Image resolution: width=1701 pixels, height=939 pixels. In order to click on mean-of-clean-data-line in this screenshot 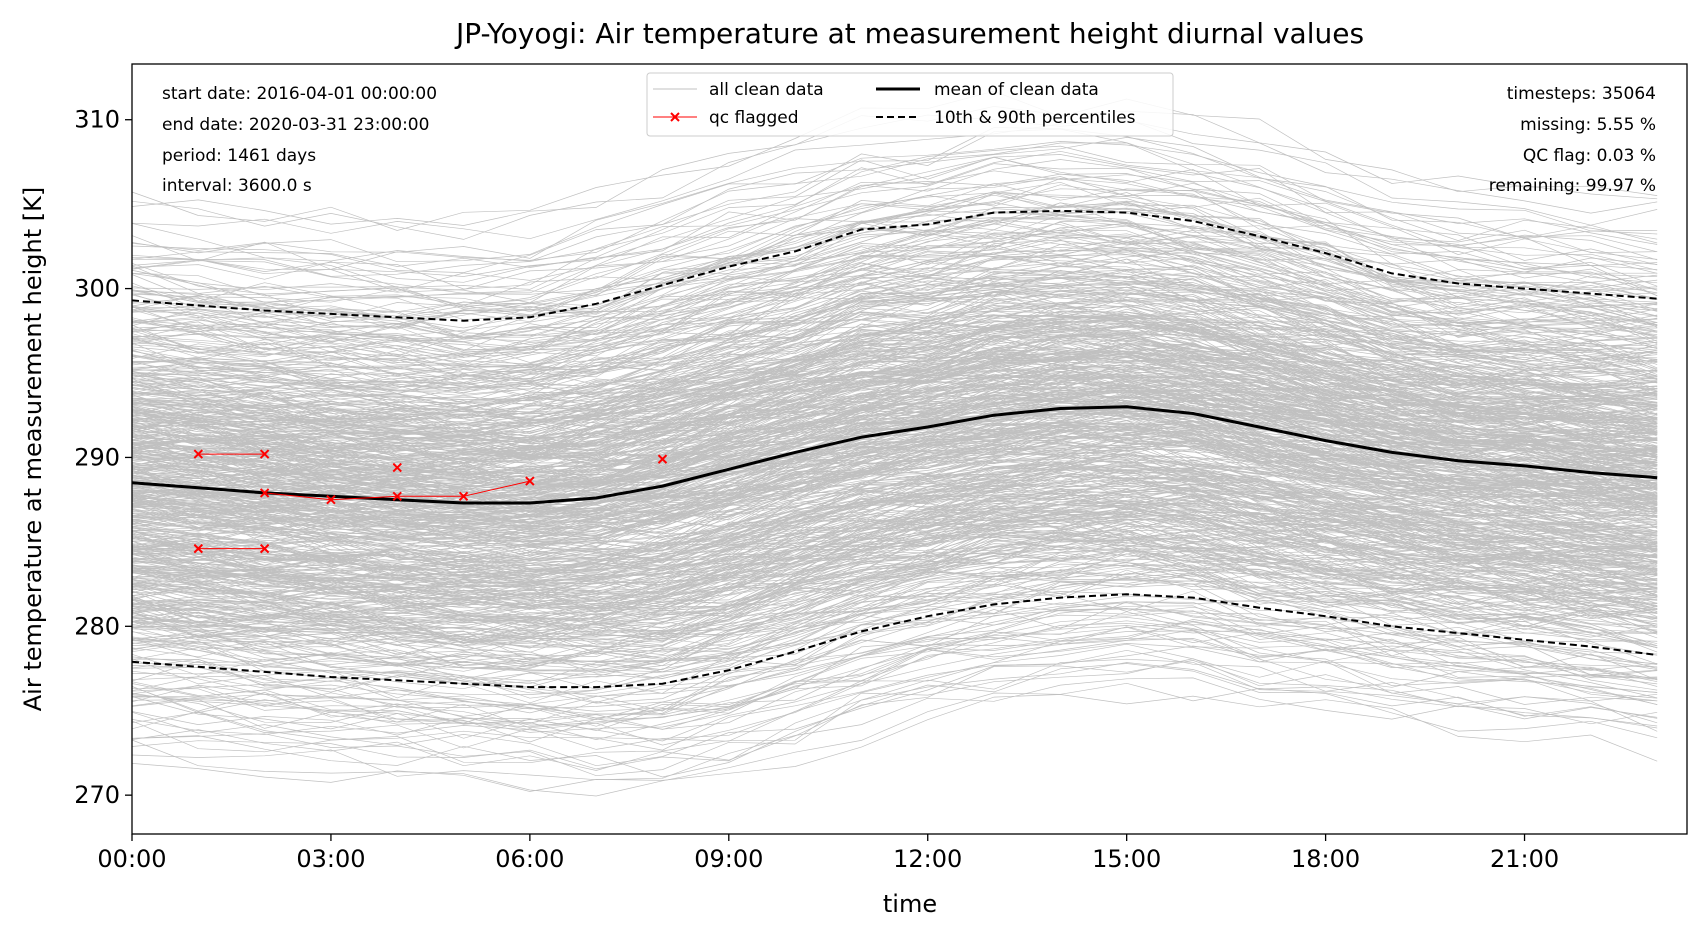, I will do `click(894, 455)`.